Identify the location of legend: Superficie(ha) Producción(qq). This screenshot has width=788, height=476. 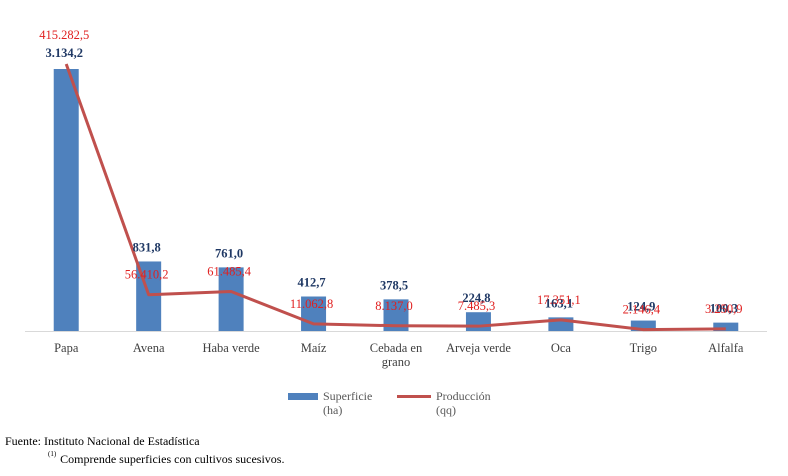
(389, 403).